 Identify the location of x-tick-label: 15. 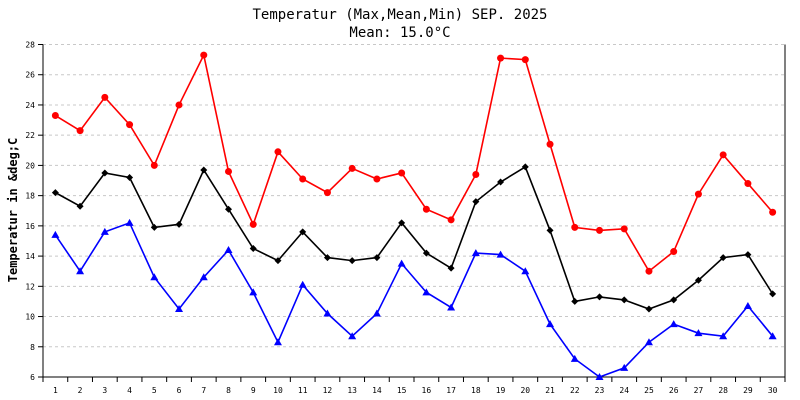
(402, 390).